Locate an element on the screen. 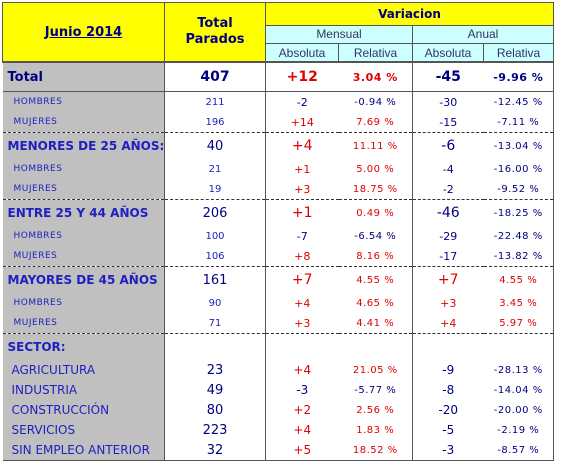 The height and width of the screenshot is (476, 568). table-row: CONSTRUCCIÓN 80 +2 2.56 % -20 -20.00 % is located at coordinates (278, 410).